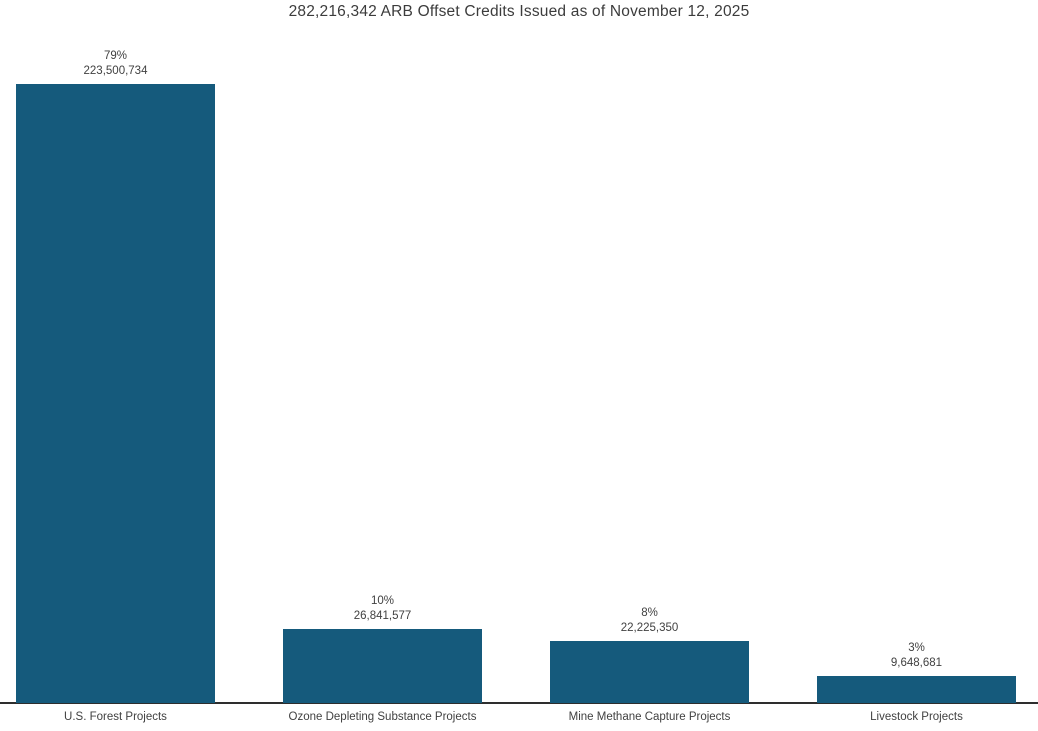 The width and height of the screenshot is (1038, 731). Describe the element at coordinates (916, 717) in the screenshot. I see `category-label: Livestock Projects` at that location.